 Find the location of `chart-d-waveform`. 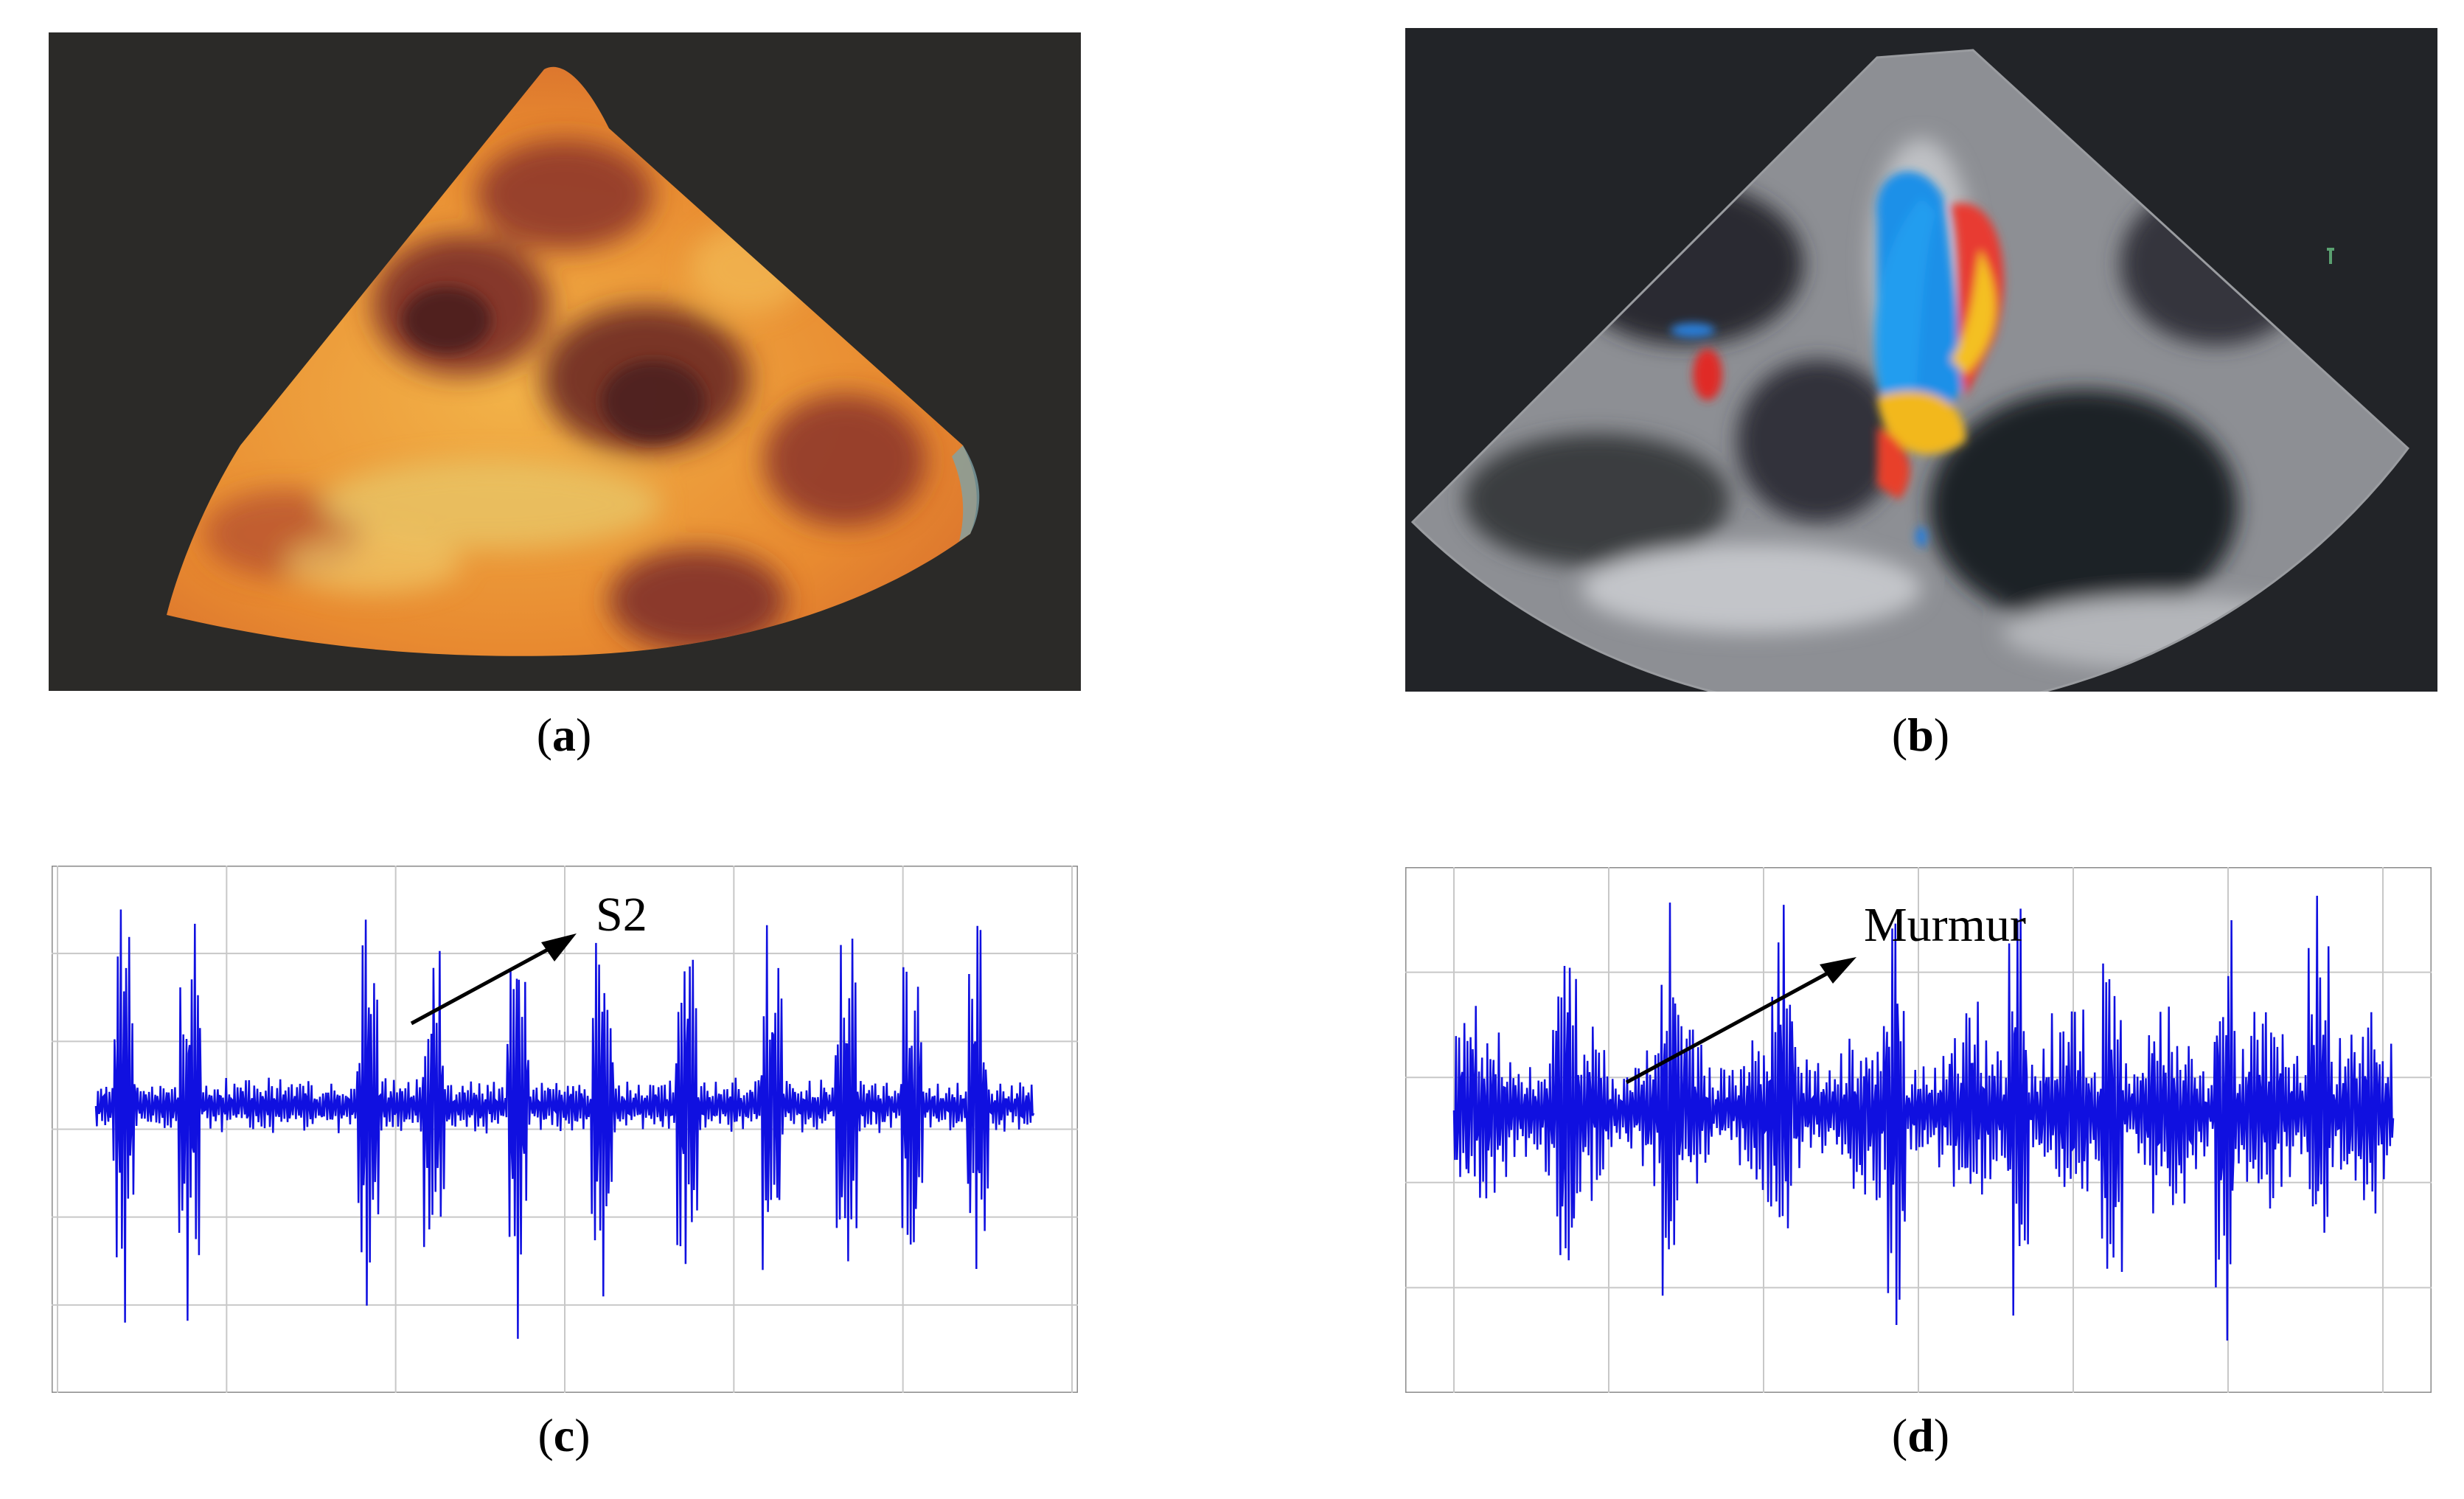

chart-d-waveform is located at coordinates (1923, 1118).